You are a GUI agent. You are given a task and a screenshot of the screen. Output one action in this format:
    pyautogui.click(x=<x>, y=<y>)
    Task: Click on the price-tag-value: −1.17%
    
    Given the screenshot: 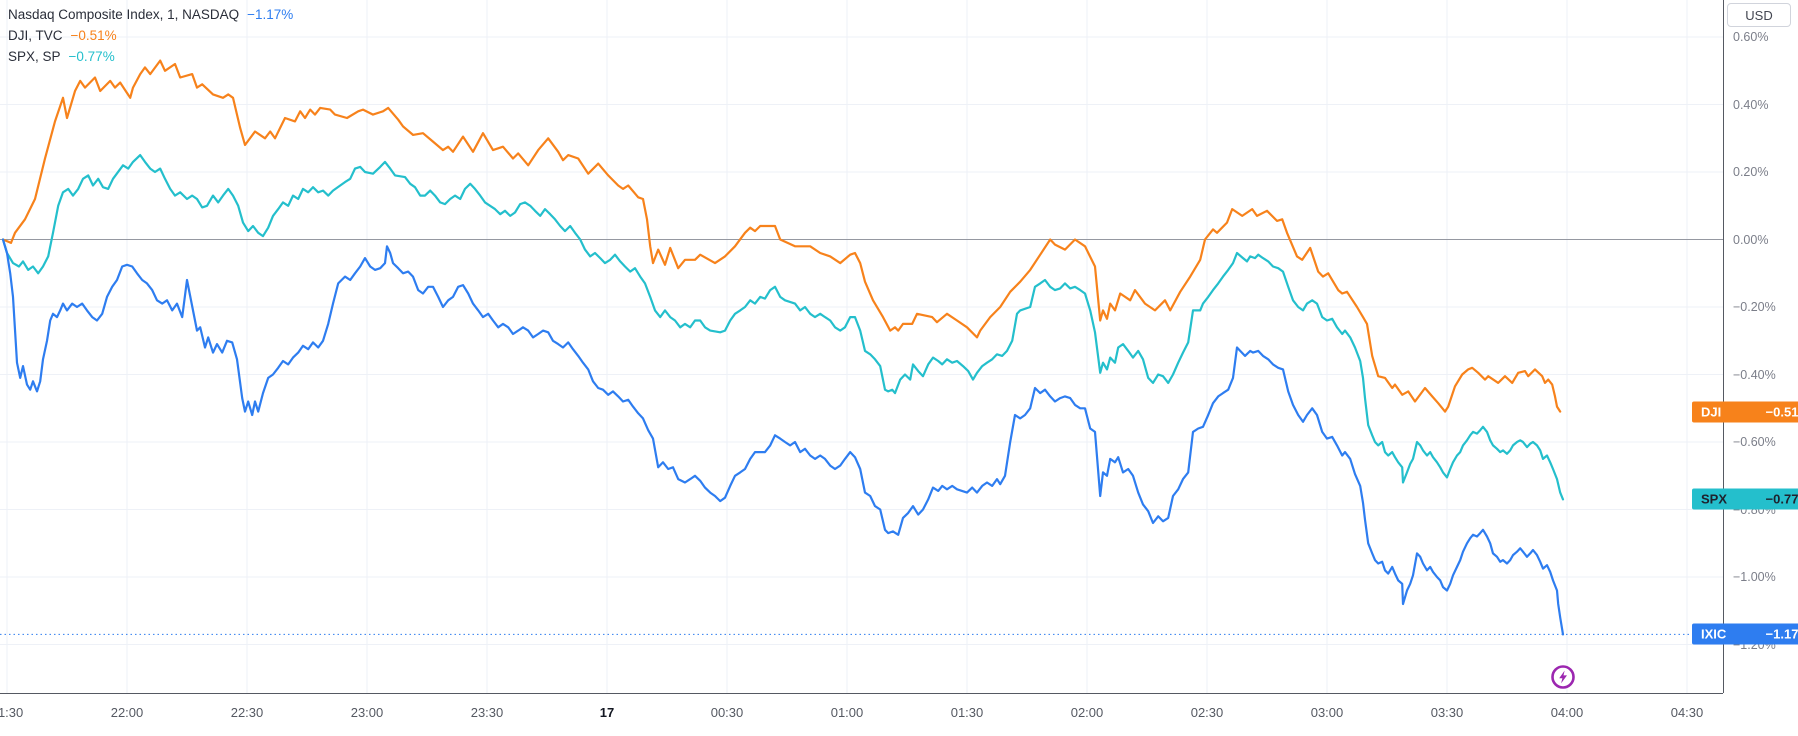 What is the action you would take?
    pyautogui.click(x=1781, y=634)
    